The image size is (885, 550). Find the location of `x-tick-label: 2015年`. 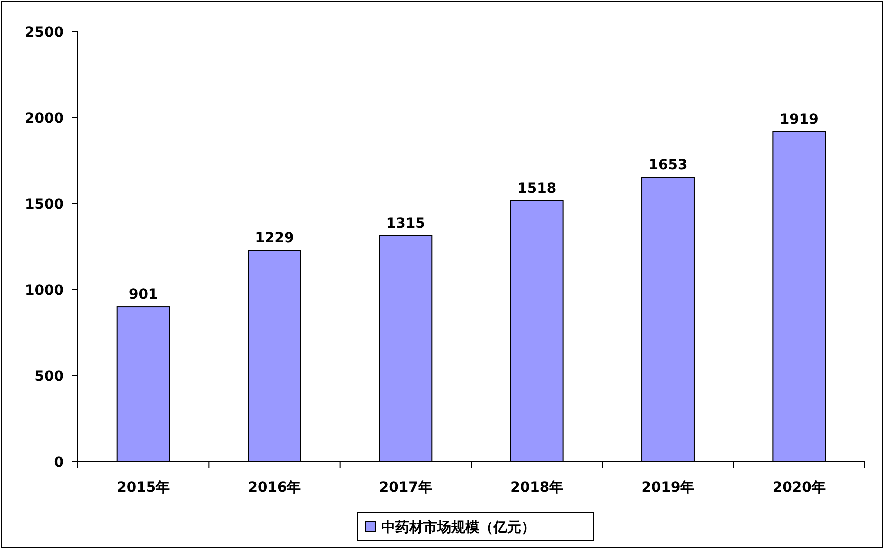

x-tick-label: 2015年 is located at coordinates (143, 488).